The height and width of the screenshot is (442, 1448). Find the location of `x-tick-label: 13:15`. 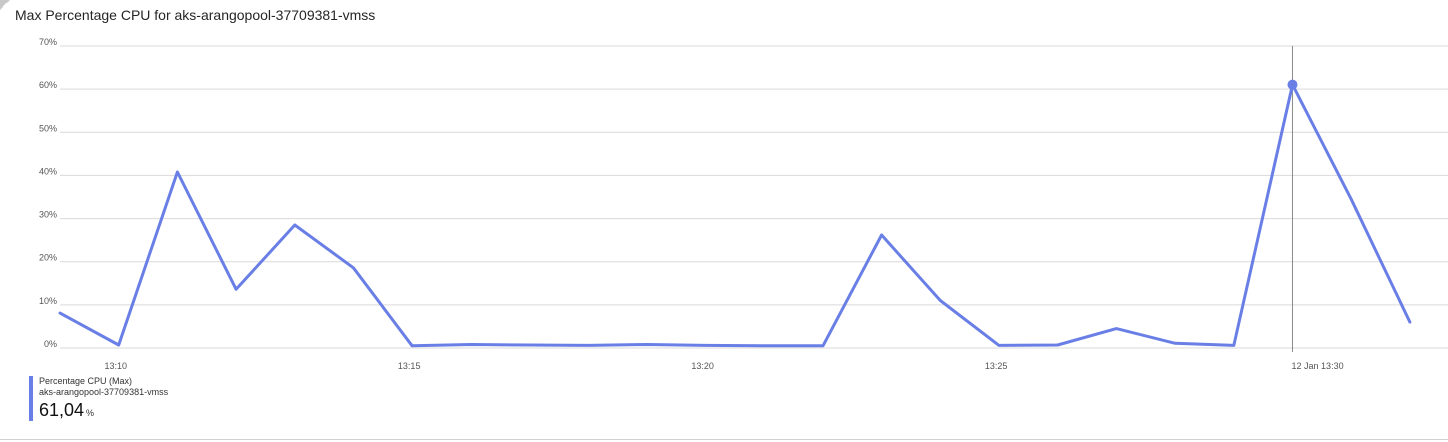

x-tick-label: 13:15 is located at coordinates (409, 366).